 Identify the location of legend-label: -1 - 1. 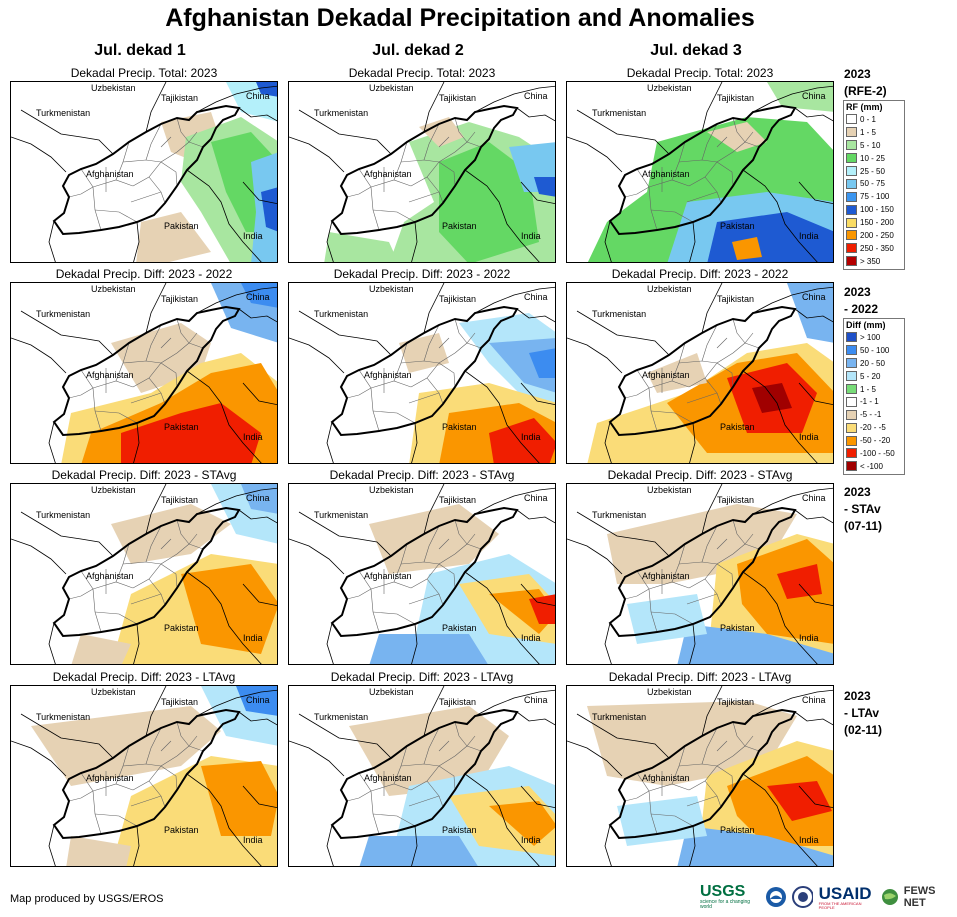
(869, 402).